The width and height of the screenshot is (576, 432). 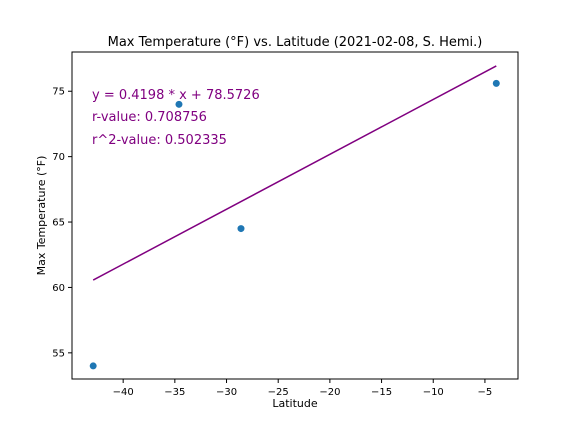 I want to click on x-tick-label: −35, so click(x=174, y=392).